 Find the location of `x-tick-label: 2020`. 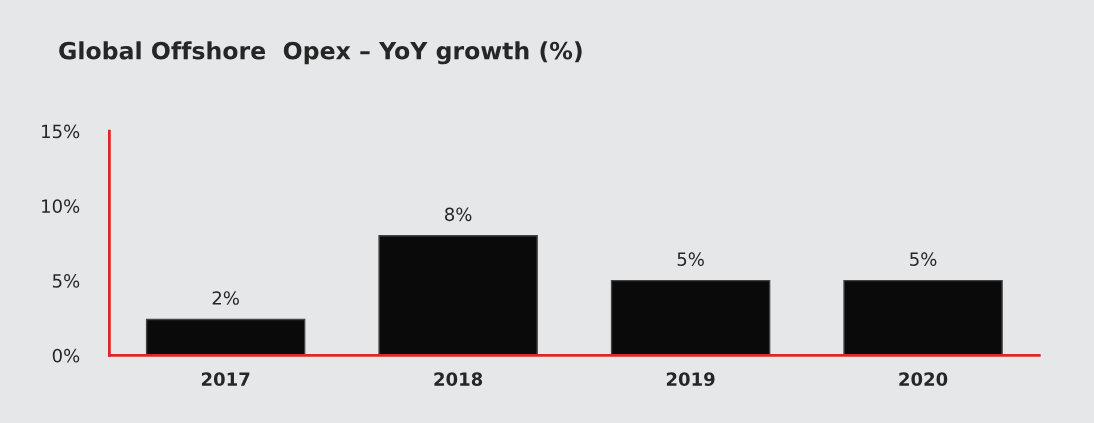

x-tick-label: 2020 is located at coordinates (923, 379).